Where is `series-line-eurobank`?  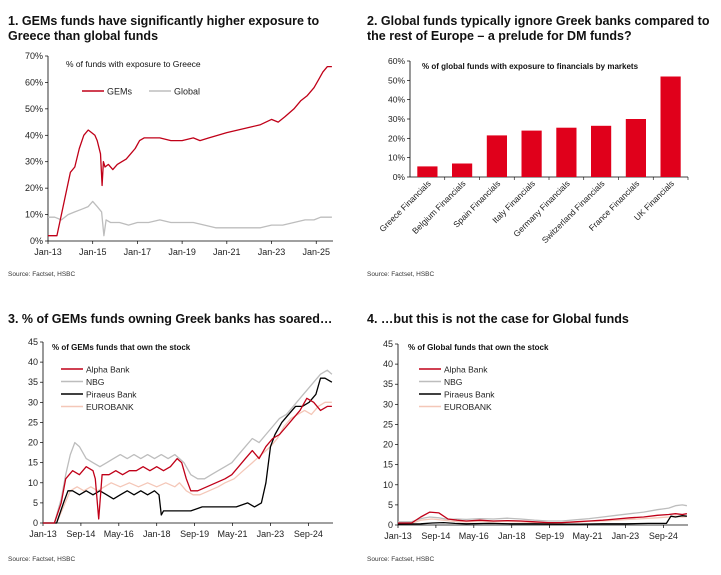 series-line-eurobank is located at coordinates (187, 462).